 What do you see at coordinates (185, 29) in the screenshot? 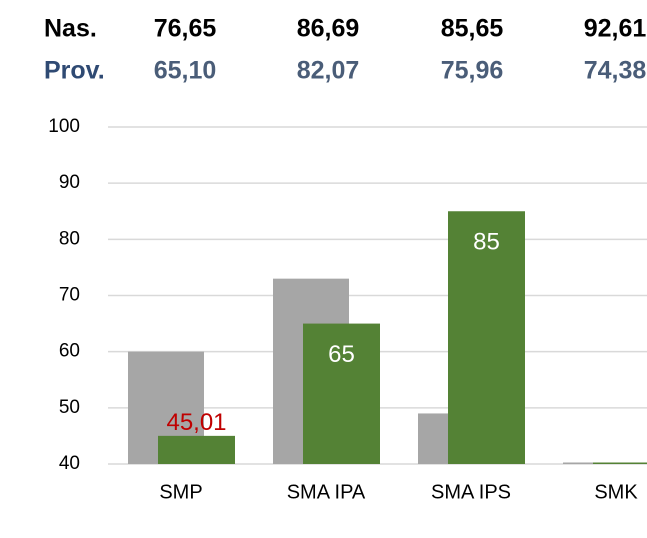
I see `row-value: 76,65` at bounding box center [185, 29].